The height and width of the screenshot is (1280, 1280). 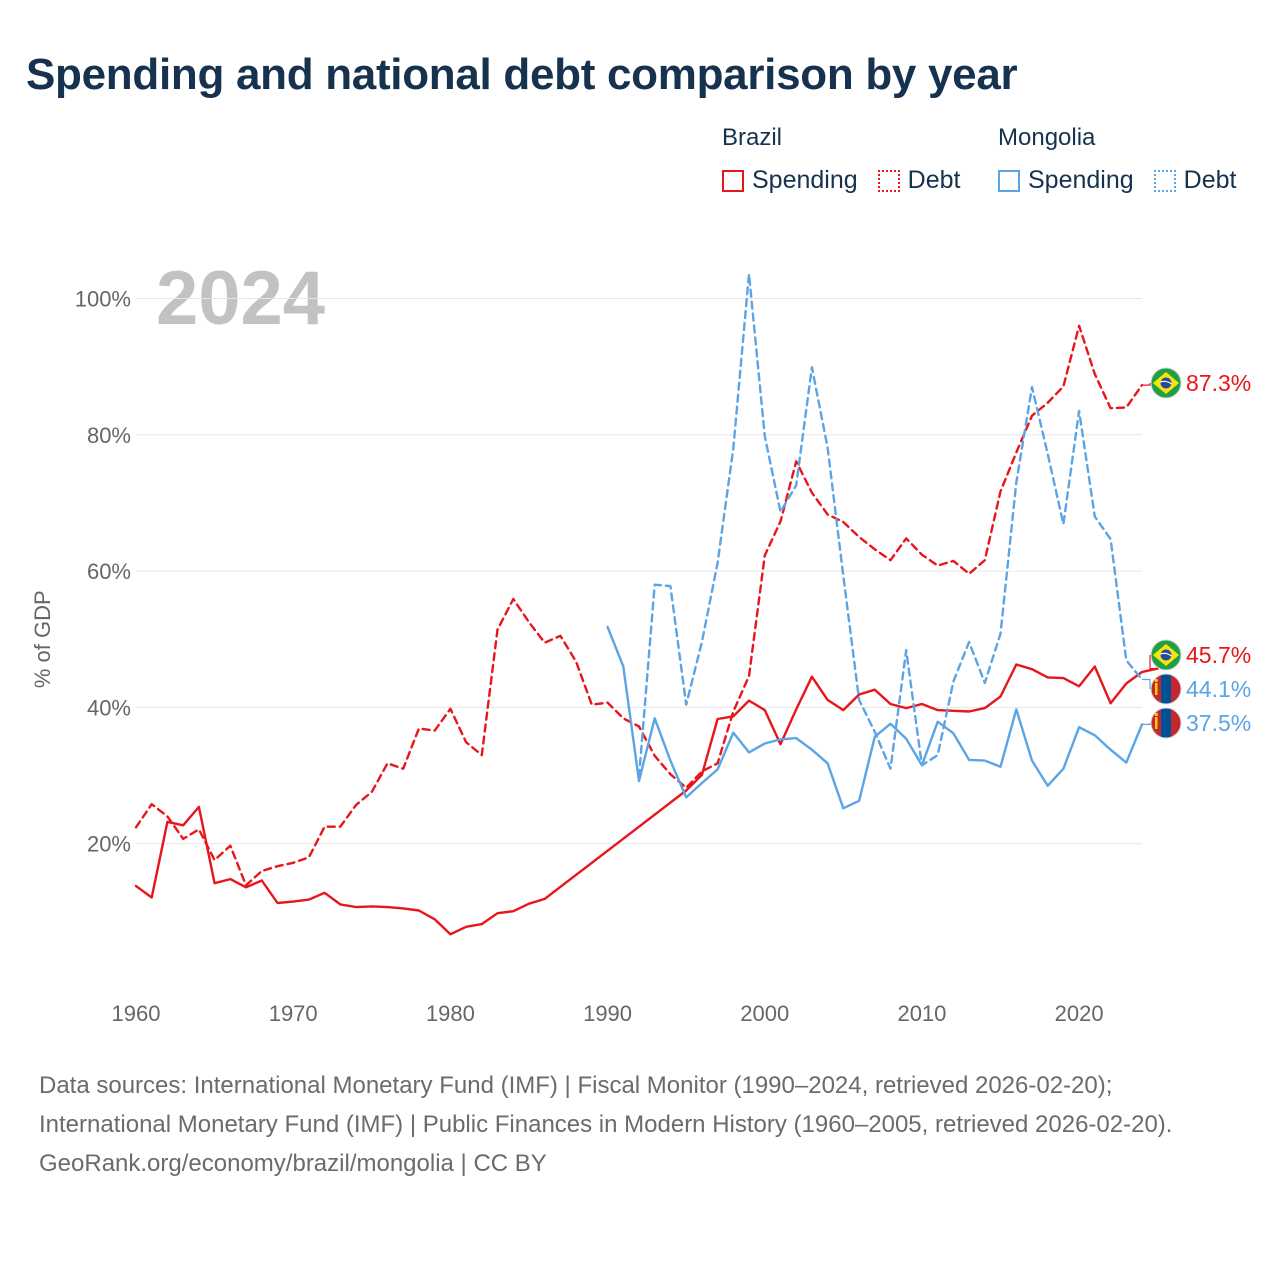 What do you see at coordinates (109, 435) in the screenshot?
I see `y-tick-label: 80%` at bounding box center [109, 435].